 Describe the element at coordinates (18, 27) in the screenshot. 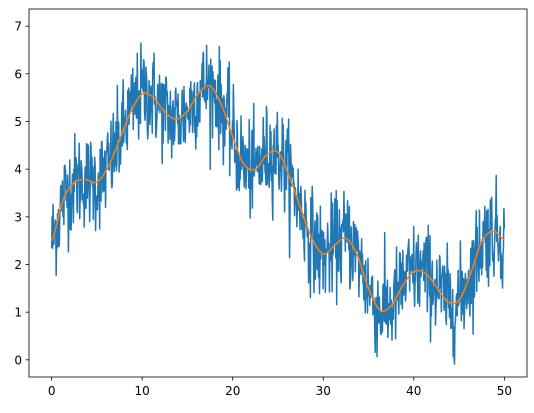

I see `y-tick-label: 7` at that location.